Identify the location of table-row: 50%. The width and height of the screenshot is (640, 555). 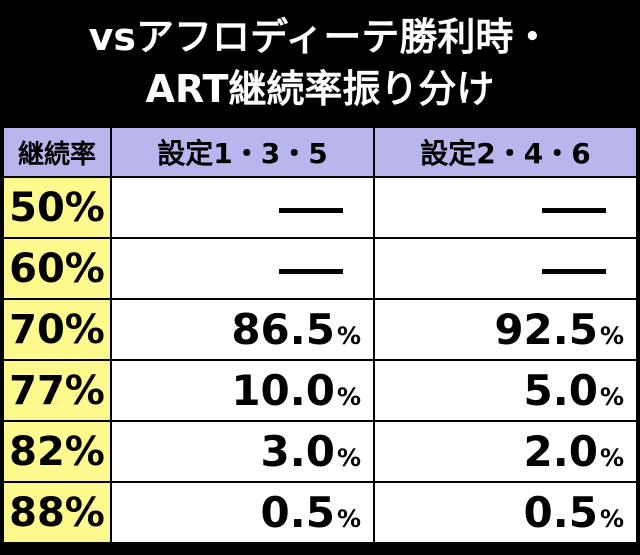
(320, 207).